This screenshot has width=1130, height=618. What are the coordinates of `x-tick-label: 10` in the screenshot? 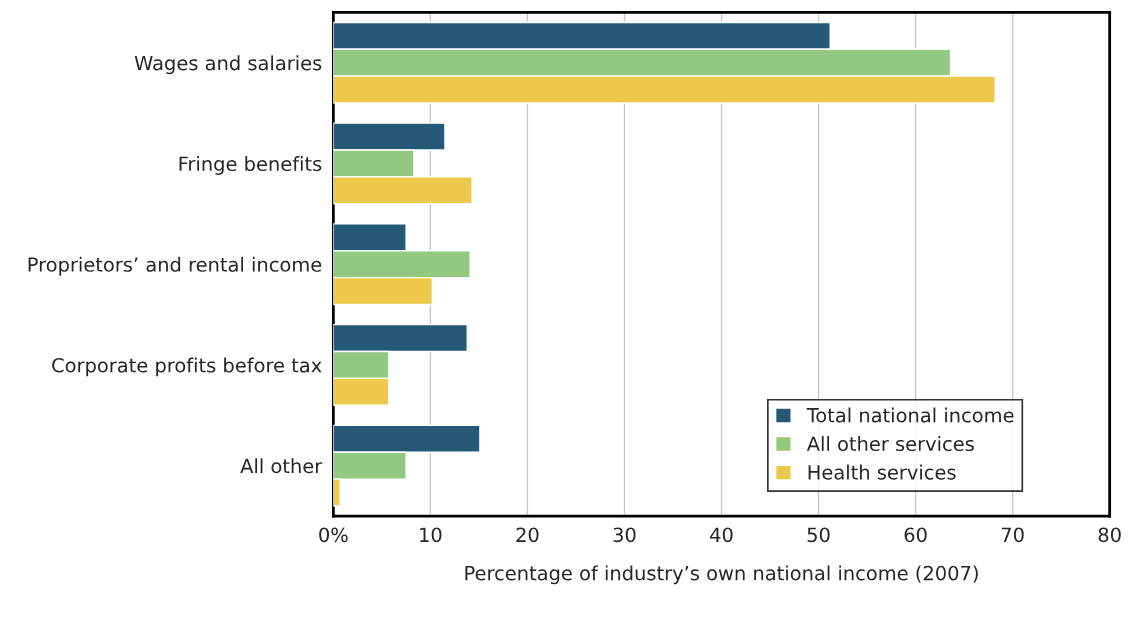 It's located at (431, 535).